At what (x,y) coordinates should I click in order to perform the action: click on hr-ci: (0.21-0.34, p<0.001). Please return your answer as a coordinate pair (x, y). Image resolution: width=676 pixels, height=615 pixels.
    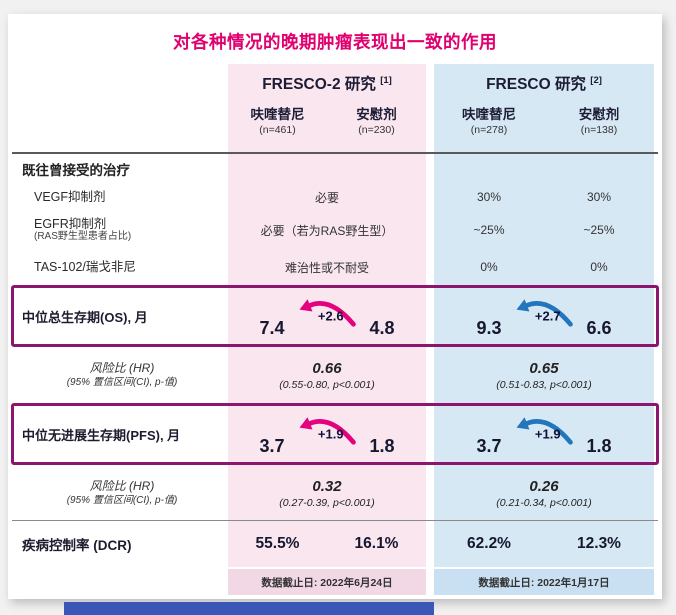
    Looking at the image, I should click on (544, 502).